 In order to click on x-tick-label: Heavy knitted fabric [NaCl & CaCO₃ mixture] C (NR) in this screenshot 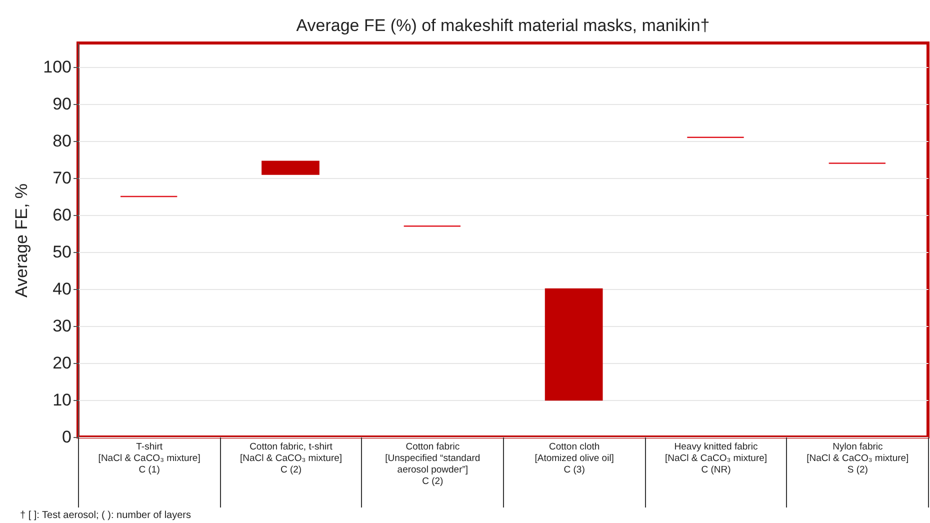, I will do `click(716, 459)`.